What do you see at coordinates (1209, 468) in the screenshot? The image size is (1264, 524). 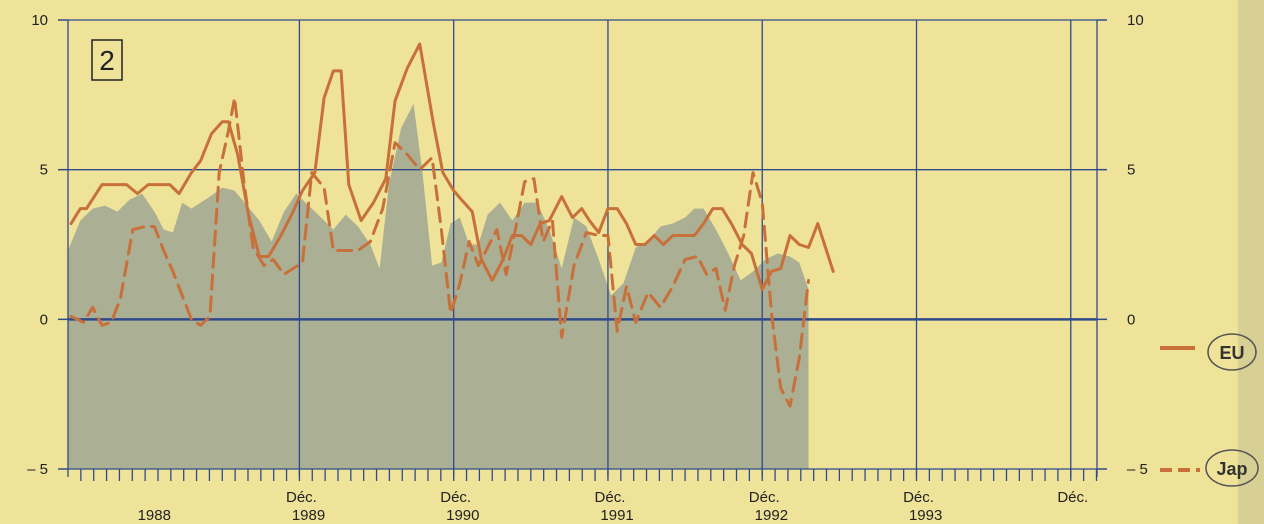 I see `legend-item-jap: Jap` at bounding box center [1209, 468].